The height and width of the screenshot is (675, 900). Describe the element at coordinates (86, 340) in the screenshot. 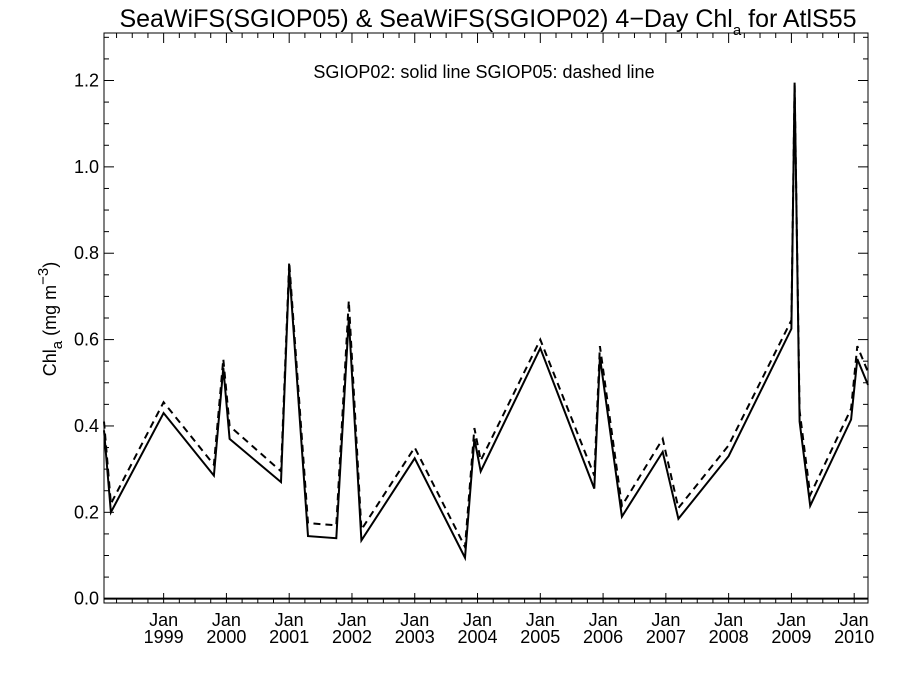

I see `y-tick-label: 0.6` at that location.